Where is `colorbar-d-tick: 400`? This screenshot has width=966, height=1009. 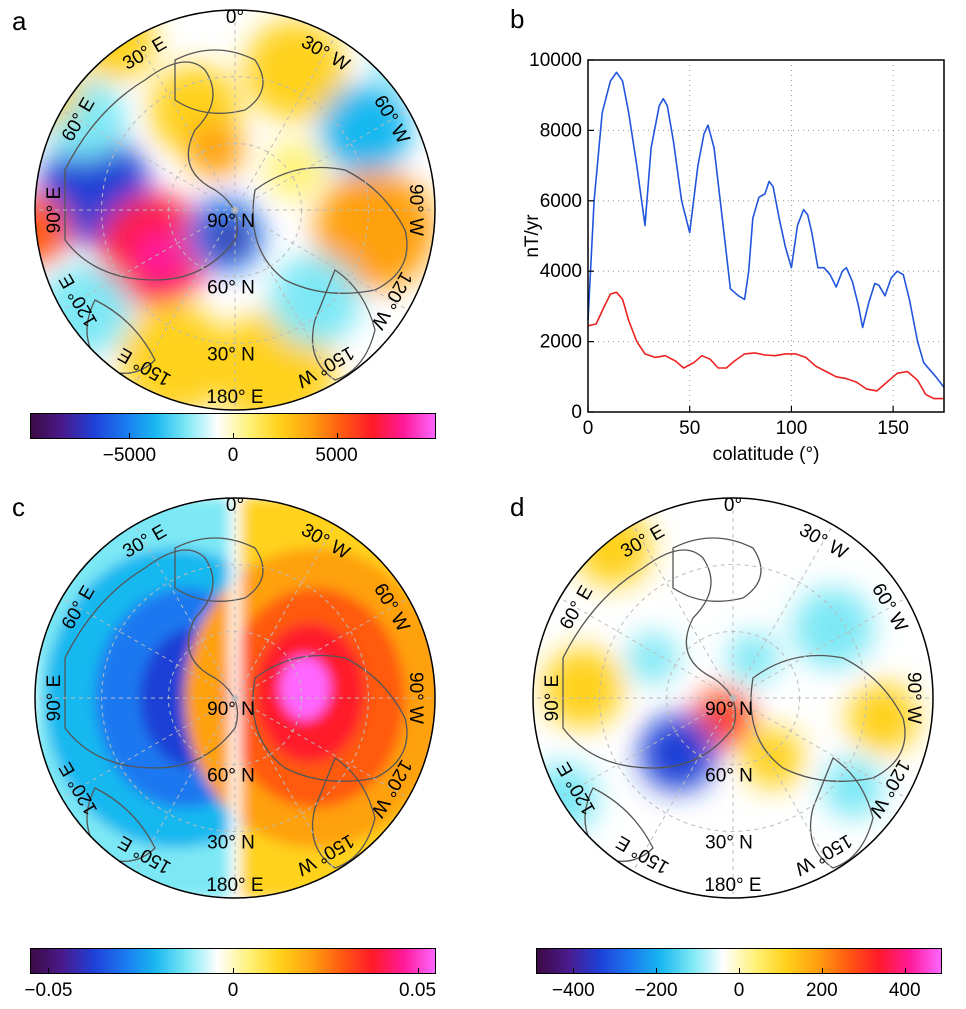
colorbar-d-tick: 400 is located at coordinates (904, 990).